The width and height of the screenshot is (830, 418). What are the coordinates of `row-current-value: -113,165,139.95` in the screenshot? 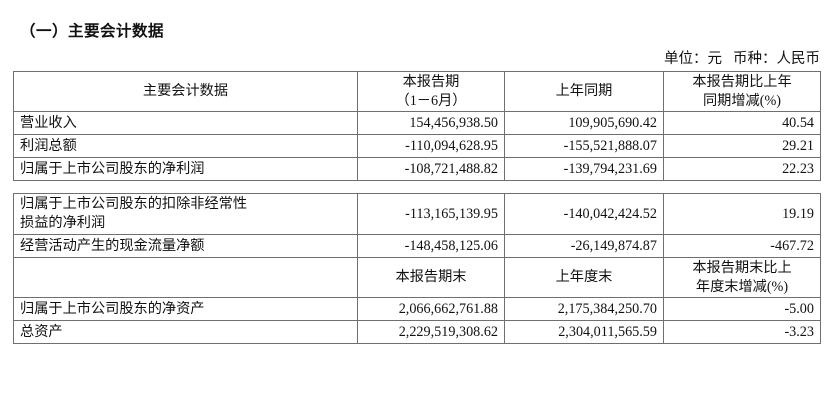 It's located at (431, 214).